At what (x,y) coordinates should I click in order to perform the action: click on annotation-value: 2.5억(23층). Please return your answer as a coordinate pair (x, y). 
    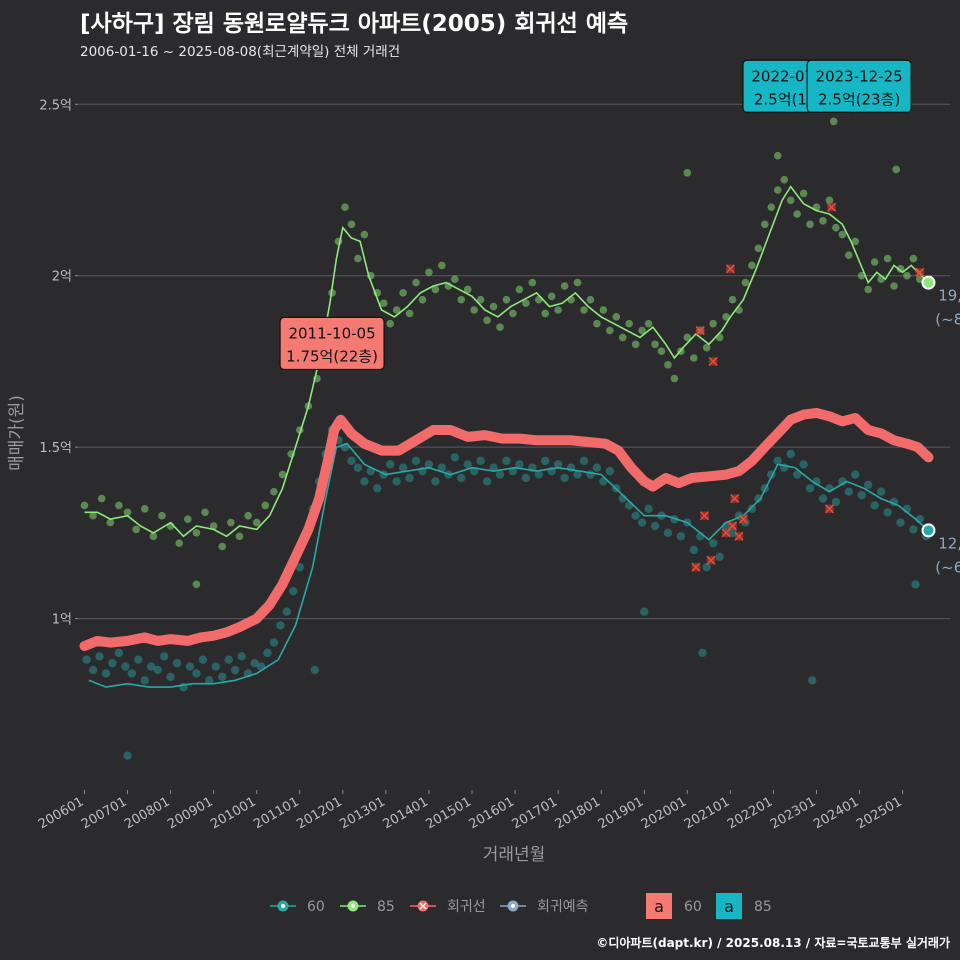
    Looking at the image, I should click on (859, 99).